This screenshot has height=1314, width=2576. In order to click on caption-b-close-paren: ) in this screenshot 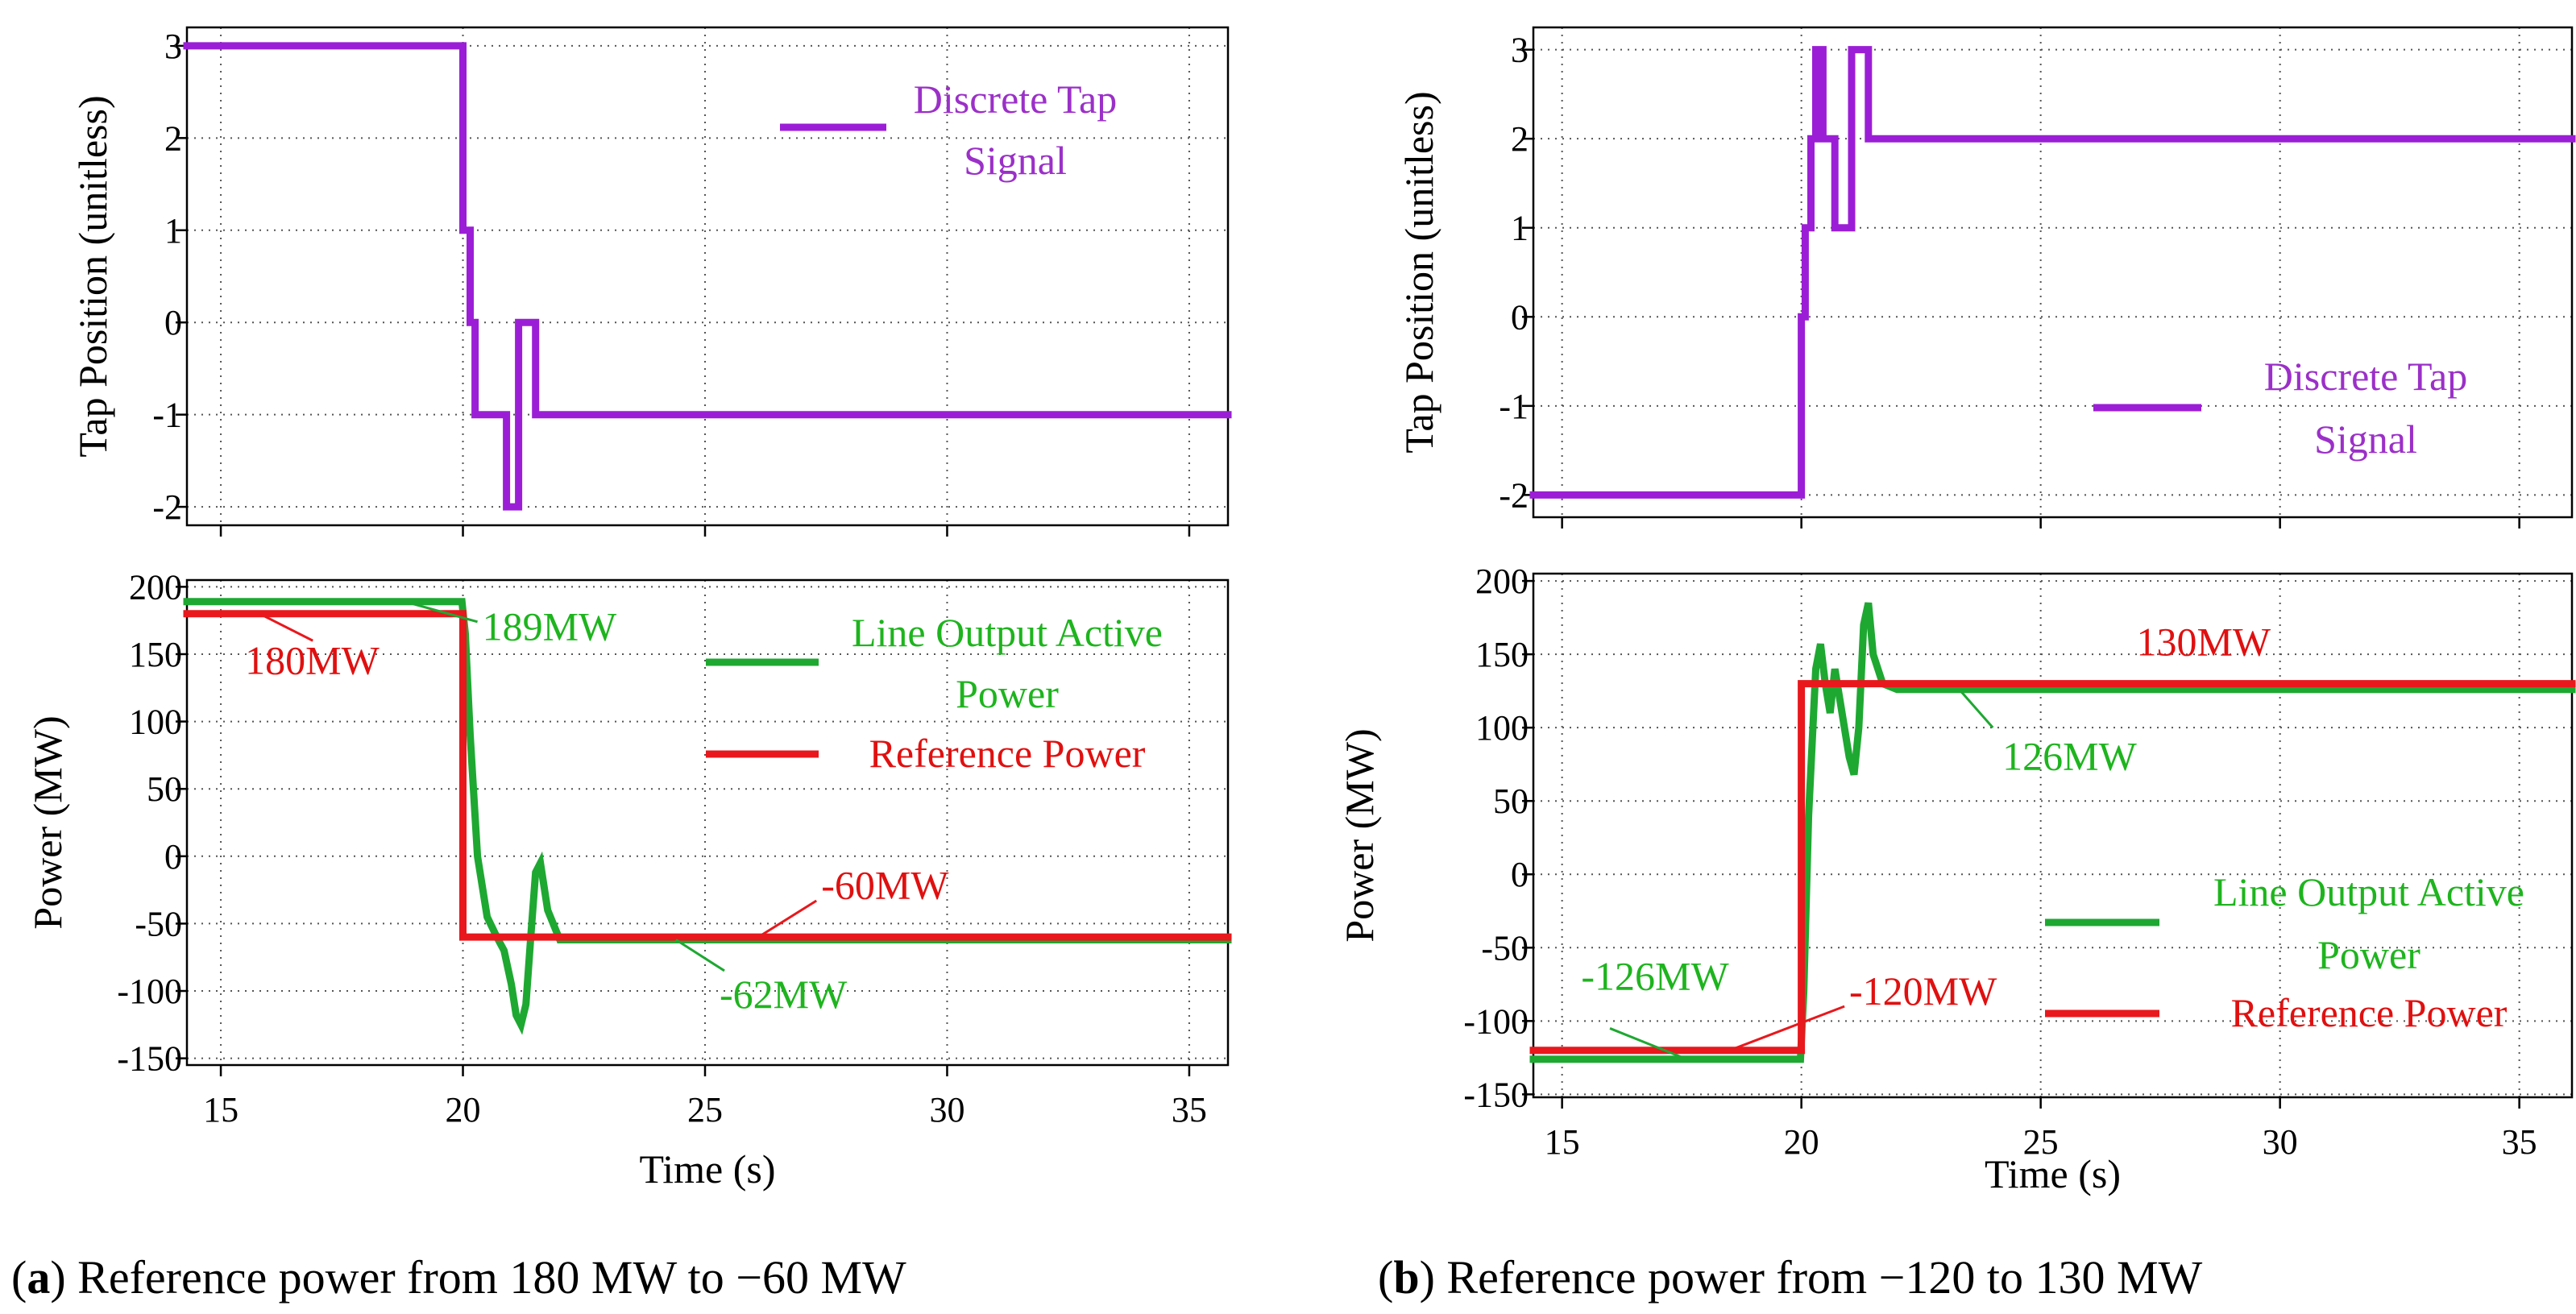, I will do `click(1433, 1277)`.